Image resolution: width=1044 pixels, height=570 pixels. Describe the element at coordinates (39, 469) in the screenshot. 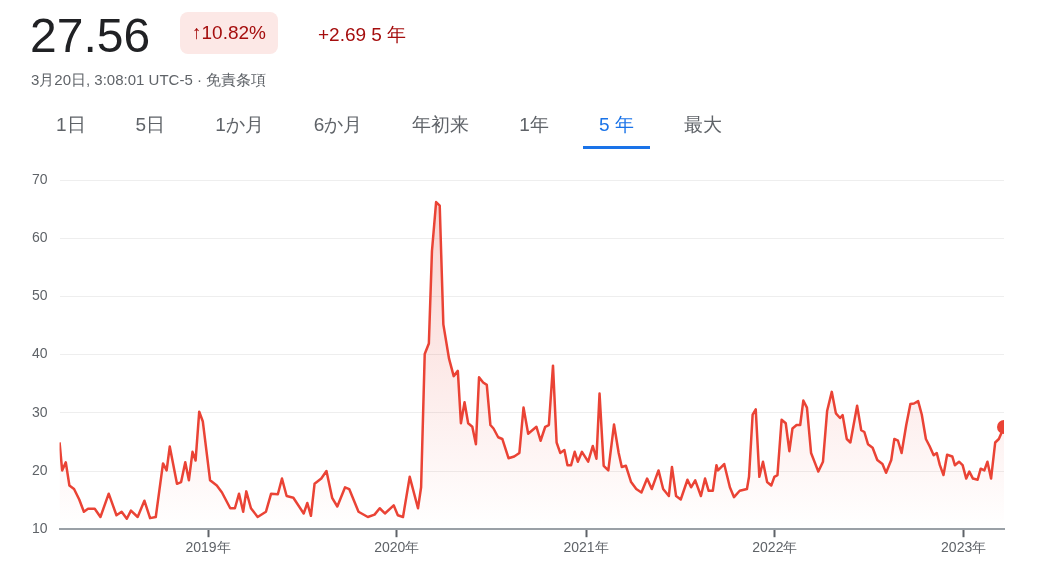

I see `y-tick-label: 20` at that location.